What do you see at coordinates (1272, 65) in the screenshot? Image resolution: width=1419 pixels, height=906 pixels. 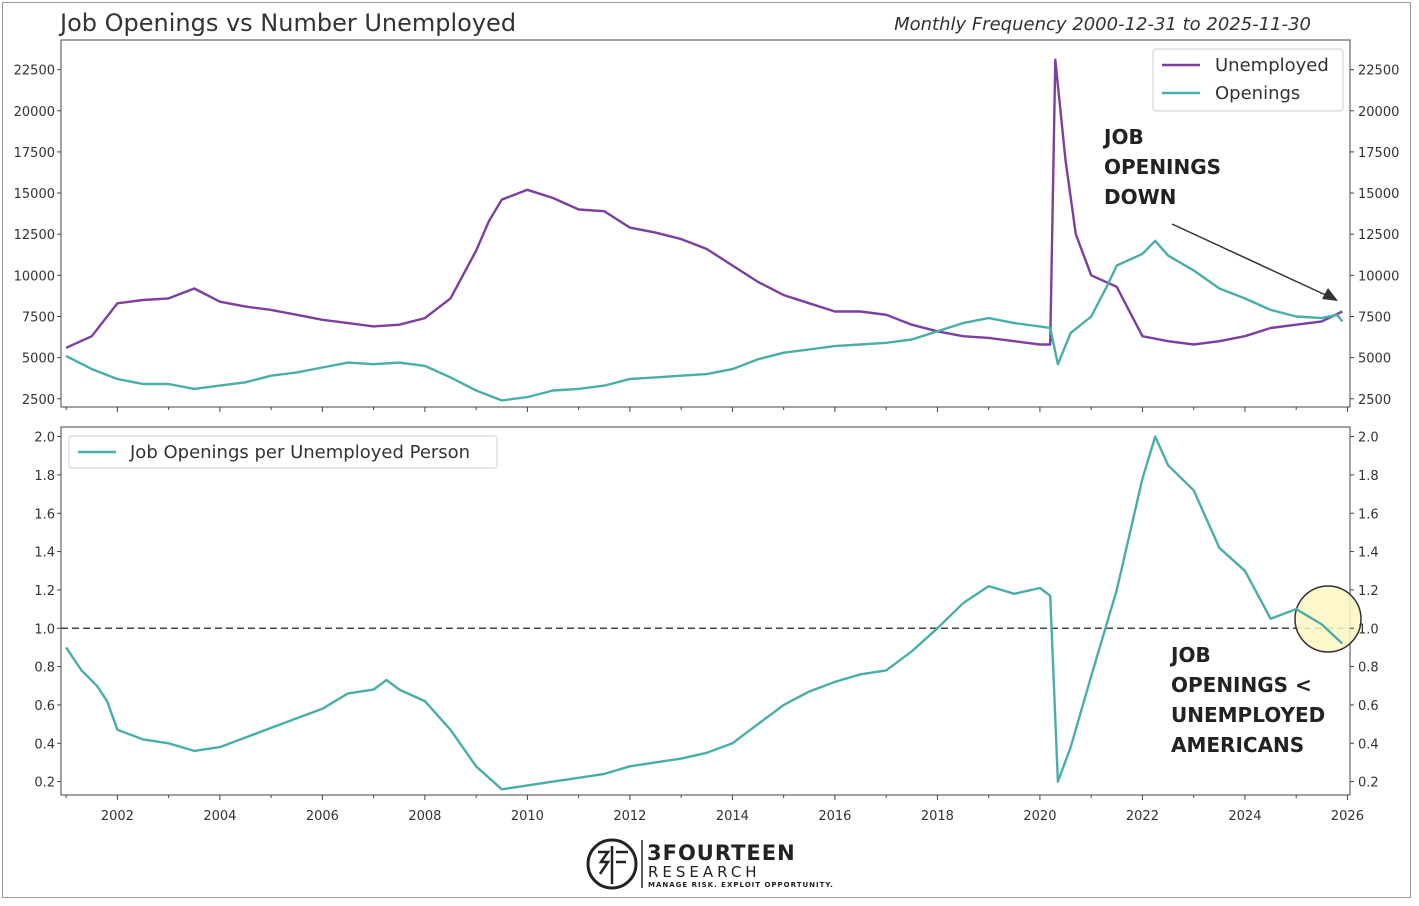 I see `legend-unemployed-label: Unemployed` at bounding box center [1272, 65].